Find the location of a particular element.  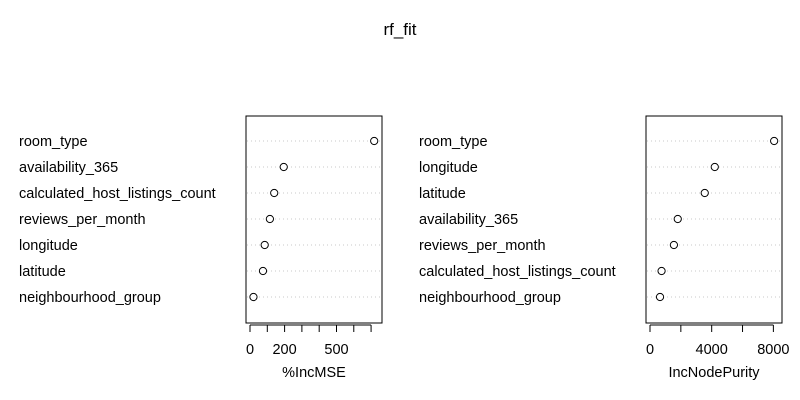

x-tick-label: 4000 is located at coordinates (712, 350).